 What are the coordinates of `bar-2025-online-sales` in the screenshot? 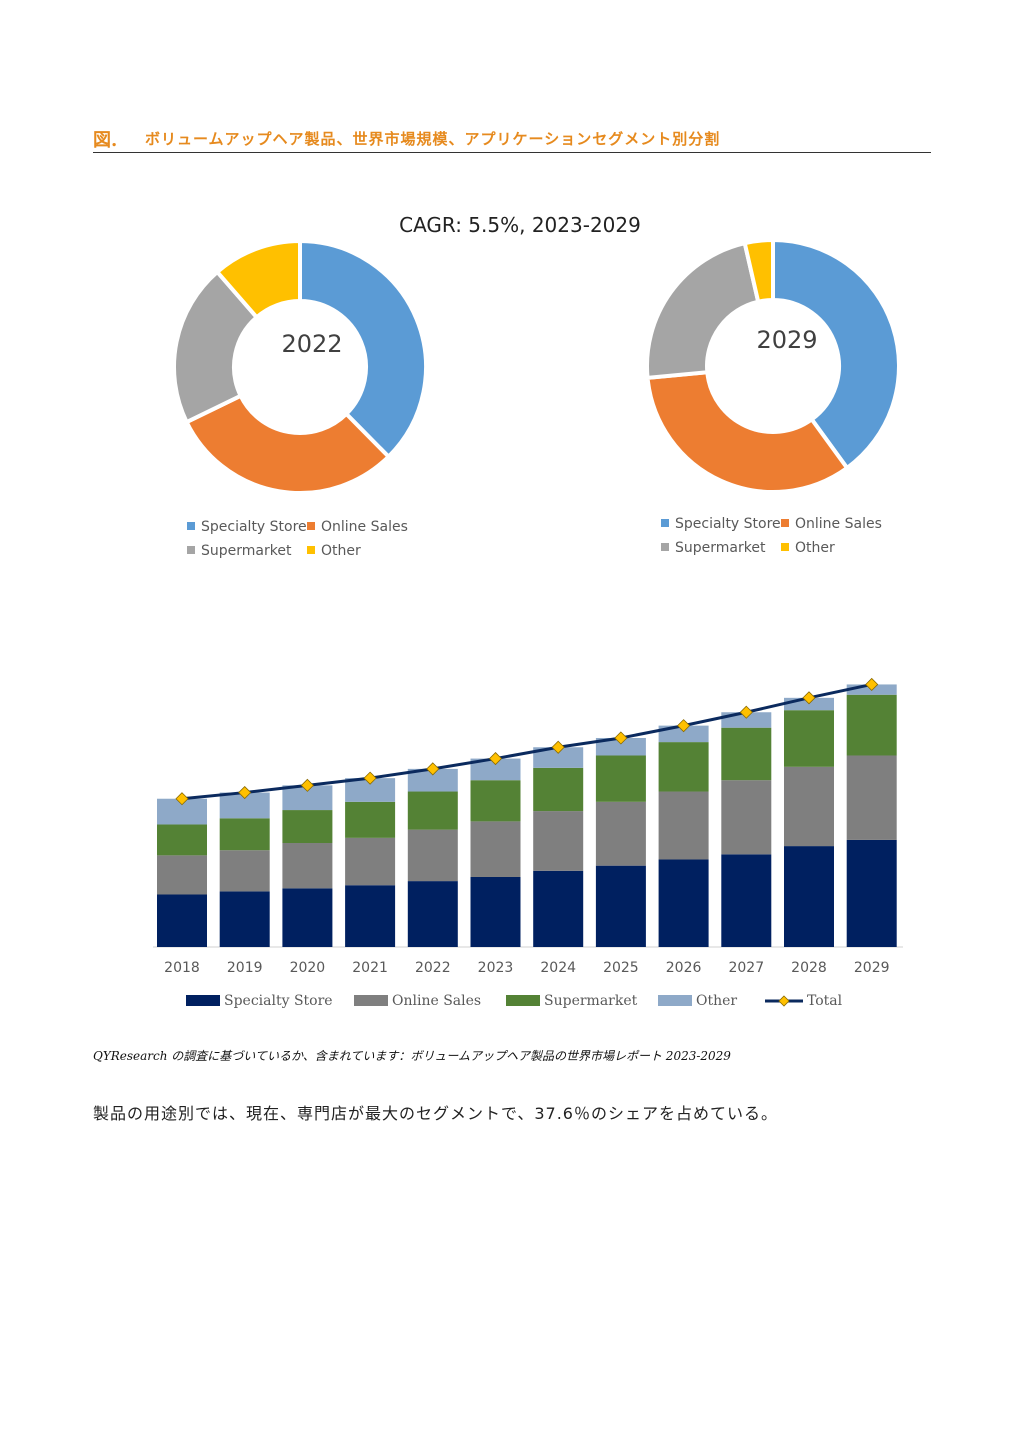 It's located at (620, 833).